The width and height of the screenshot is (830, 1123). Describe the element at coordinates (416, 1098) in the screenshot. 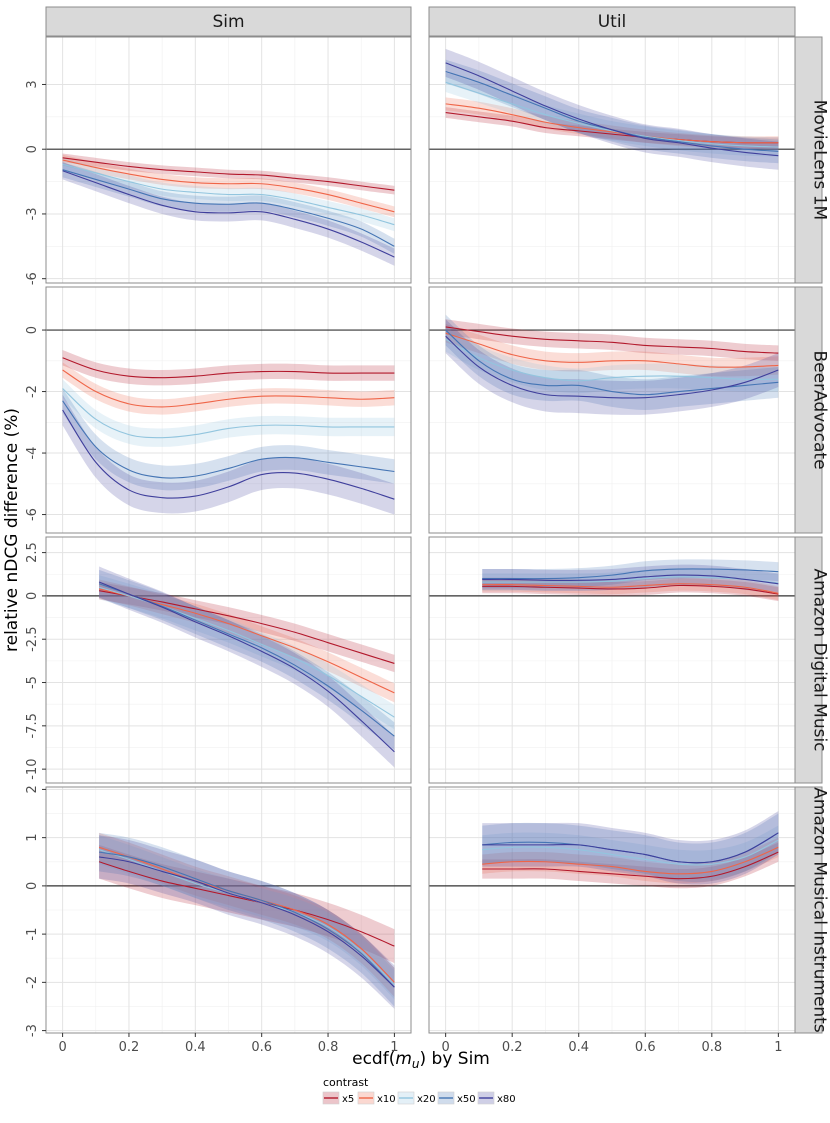

I see `legend-item-x20: x20` at that location.